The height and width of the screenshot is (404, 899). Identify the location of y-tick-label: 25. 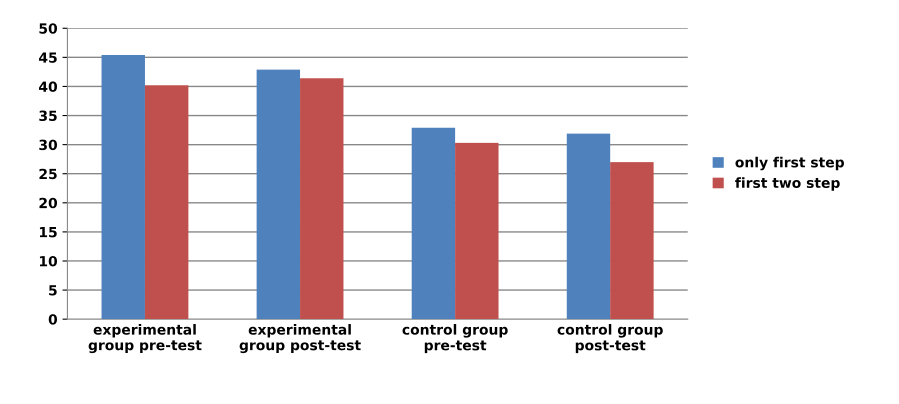
(48, 174).